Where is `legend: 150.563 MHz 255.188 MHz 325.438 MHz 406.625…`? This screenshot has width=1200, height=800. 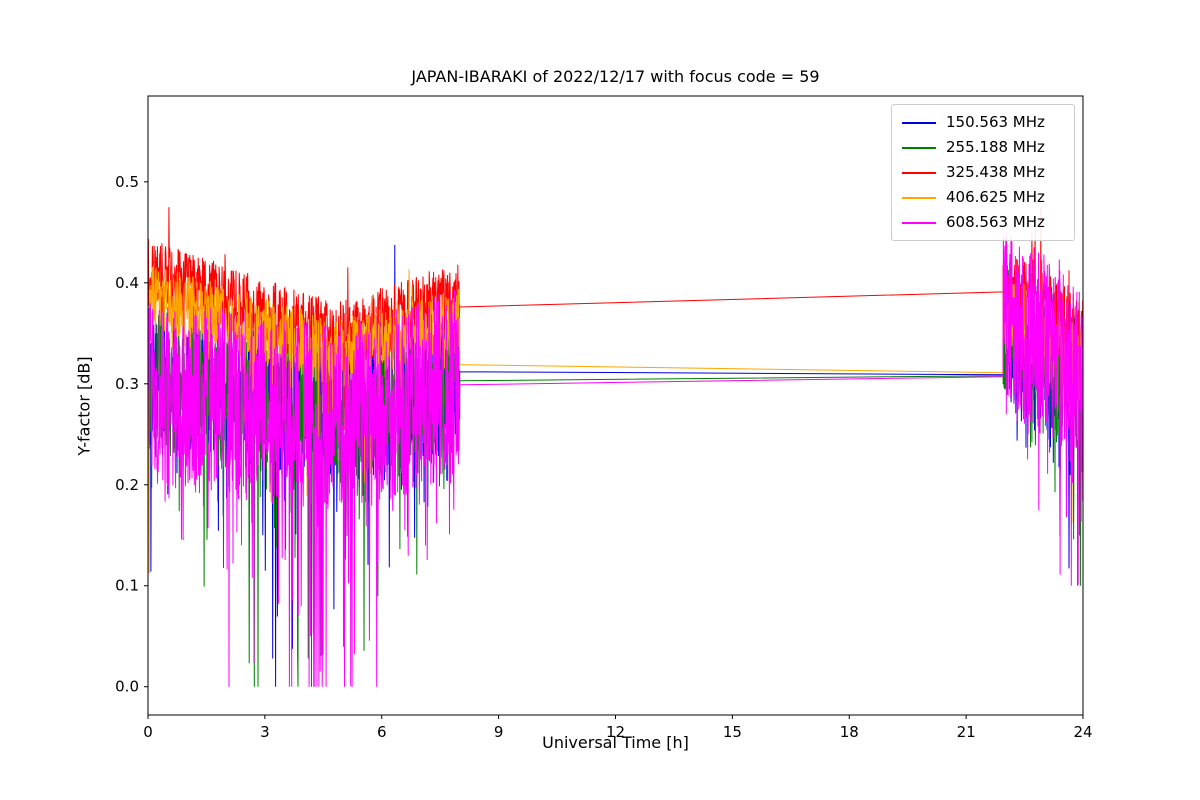
legend: 150.563 MHz 255.188 MHz 325.438 MHz 406.625… is located at coordinates (983, 172).